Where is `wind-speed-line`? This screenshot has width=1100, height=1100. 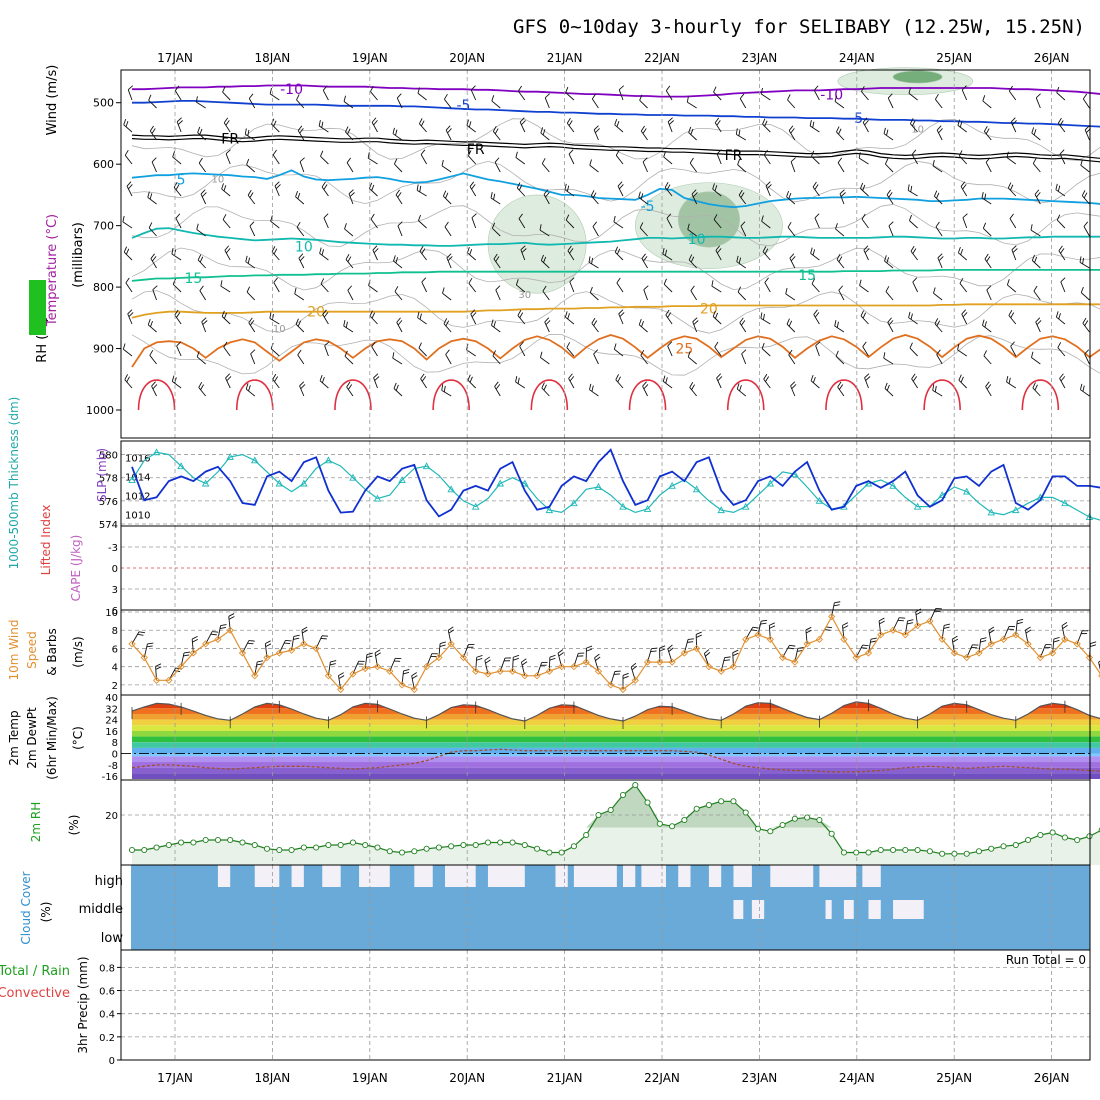
wind-speed-line is located at coordinates (615, 653).